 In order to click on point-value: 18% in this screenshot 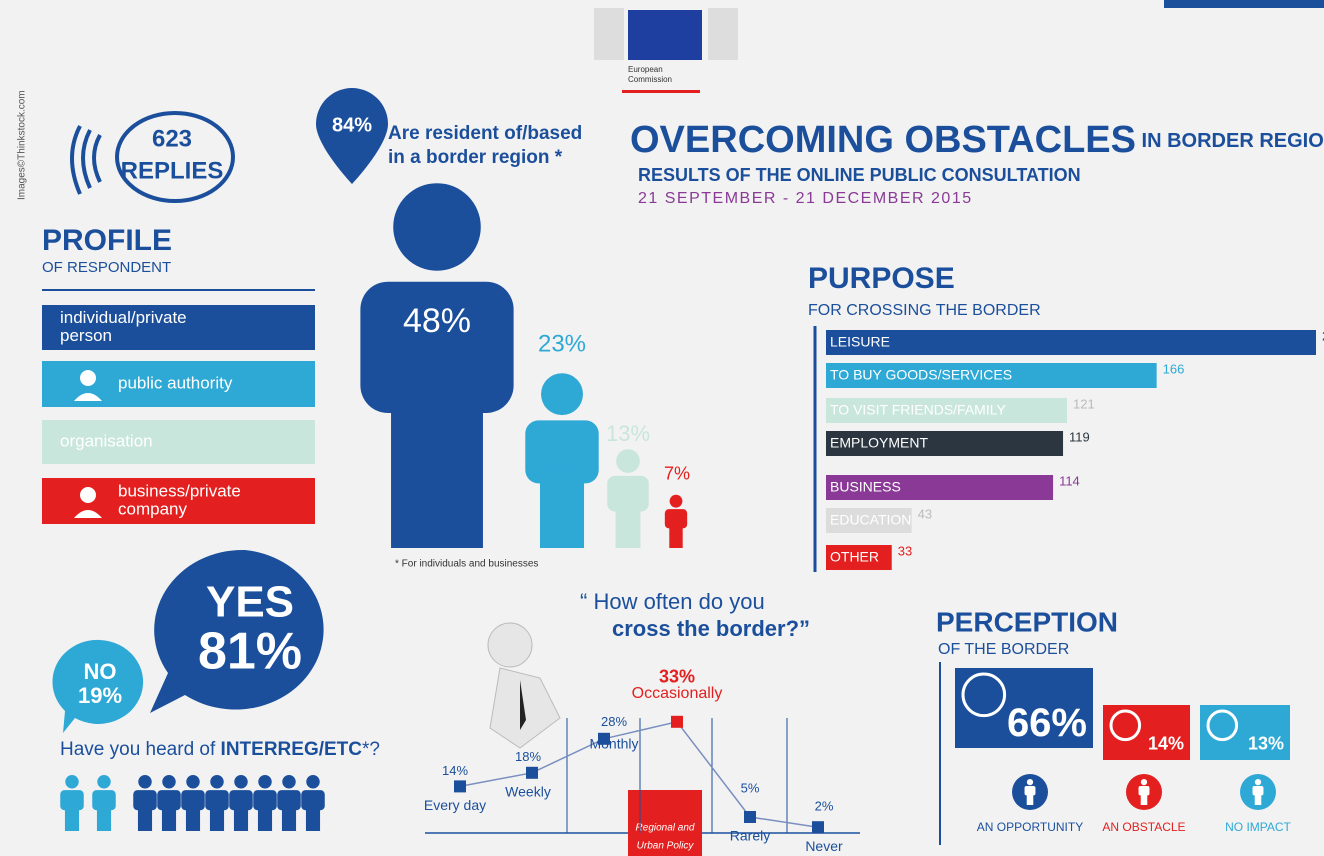, I will do `click(528, 756)`.